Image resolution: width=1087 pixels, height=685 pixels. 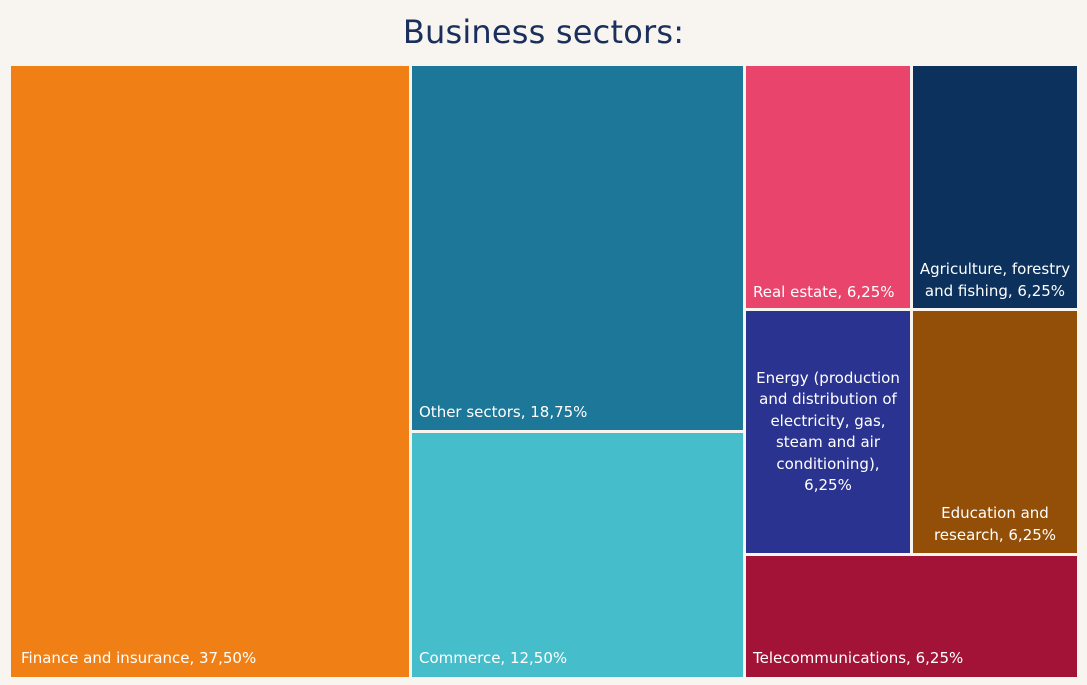 I want to click on tile-label-other-sectors: Other sectors, 18,75%, so click(x=503, y=411).